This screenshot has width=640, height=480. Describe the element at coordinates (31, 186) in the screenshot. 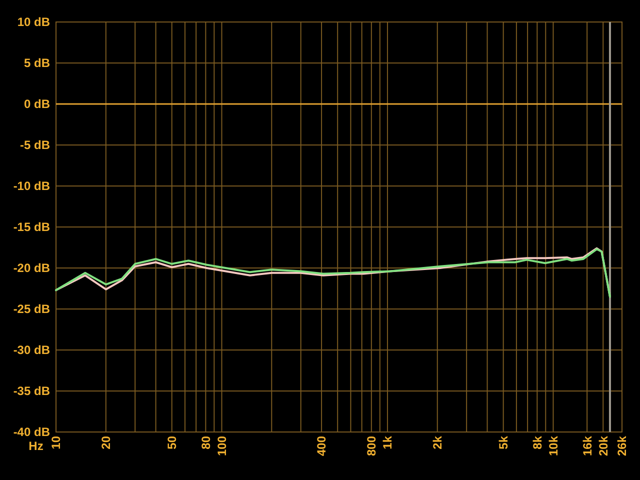

I see `y-tick-label: -10 dB` at that location.